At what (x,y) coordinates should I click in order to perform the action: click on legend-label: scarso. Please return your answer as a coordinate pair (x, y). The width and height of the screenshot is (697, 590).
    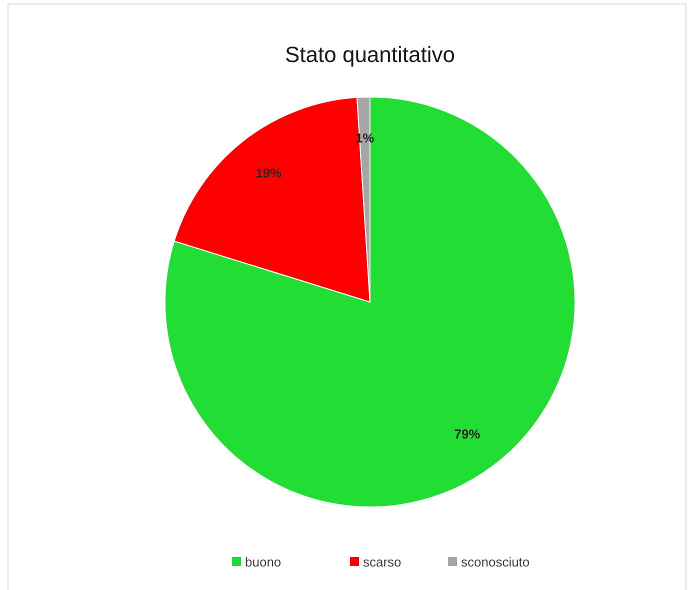
    Looking at the image, I should click on (382, 562).